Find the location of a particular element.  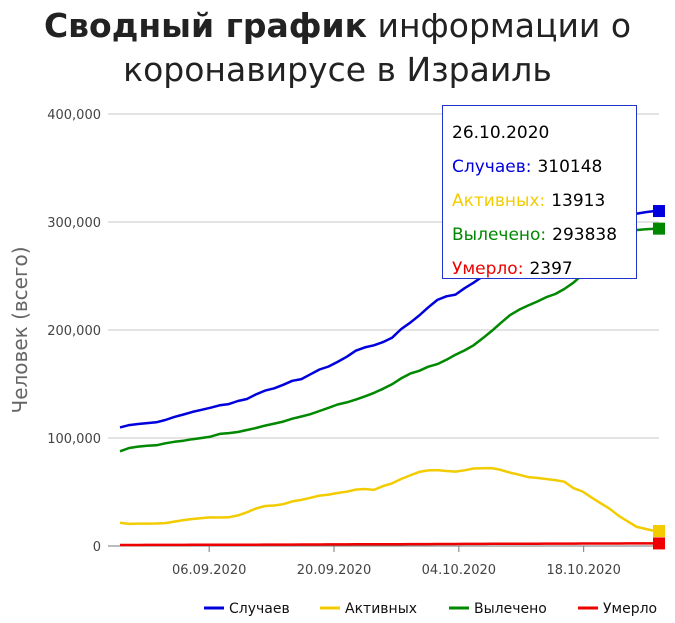

y-tick-label: 0 is located at coordinates (97, 547).